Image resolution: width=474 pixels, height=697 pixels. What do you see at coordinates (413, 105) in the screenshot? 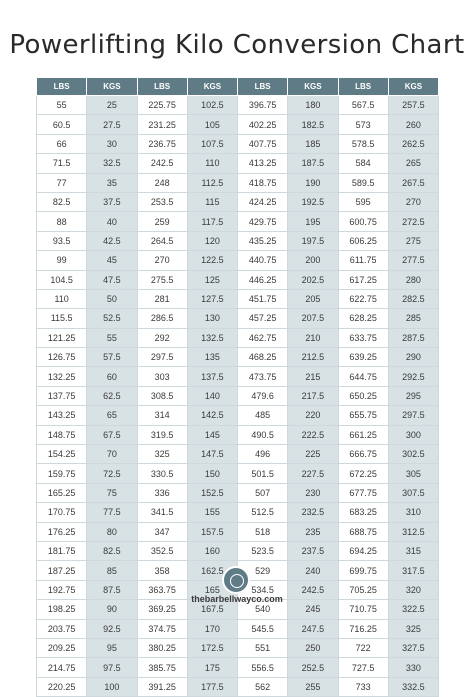
I see `kgs-cell: 257.5` at bounding box center [413, 105].